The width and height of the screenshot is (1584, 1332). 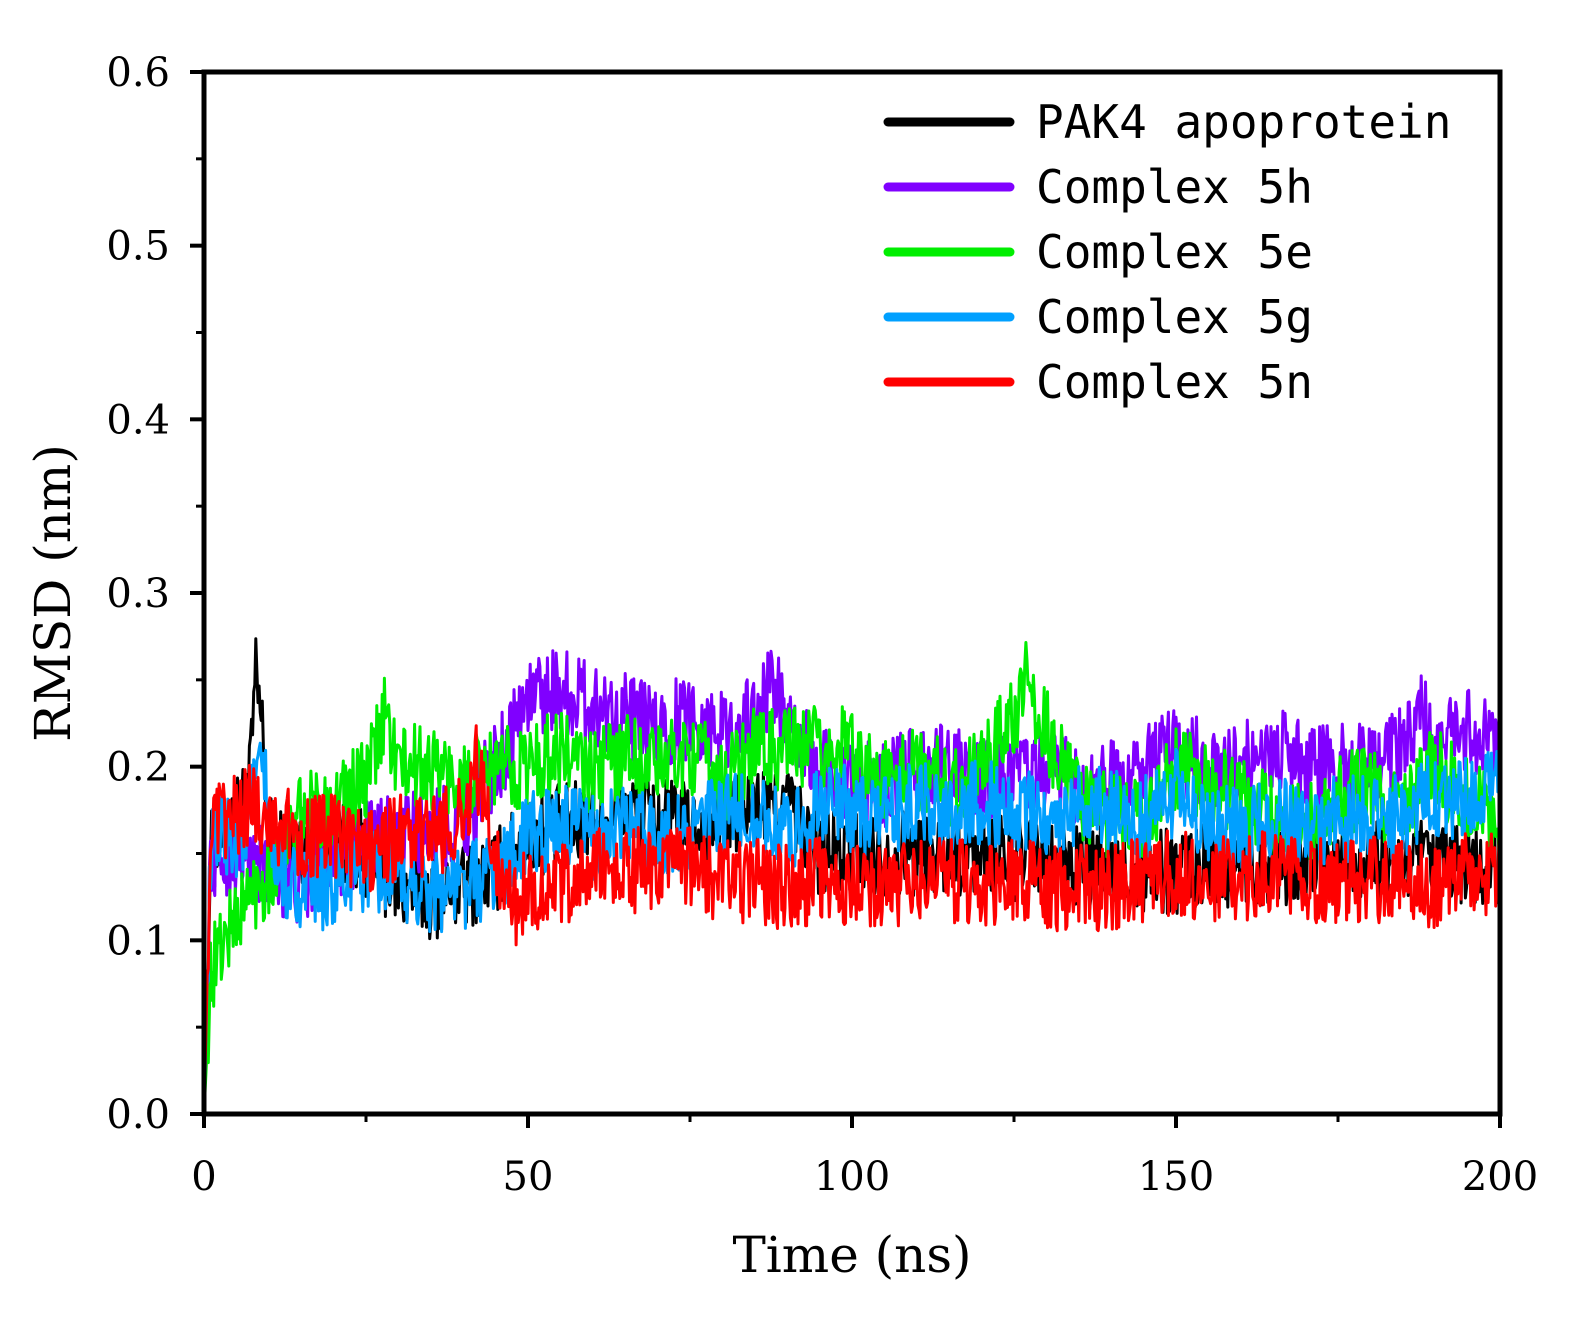 I want to click on legend-label: Complex 5h, so click(x=1174, y=187).